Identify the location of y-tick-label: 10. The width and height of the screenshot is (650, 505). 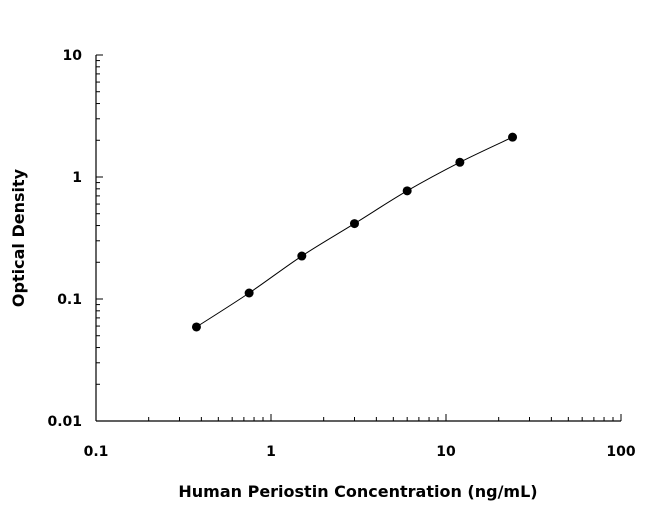
(73, 56).